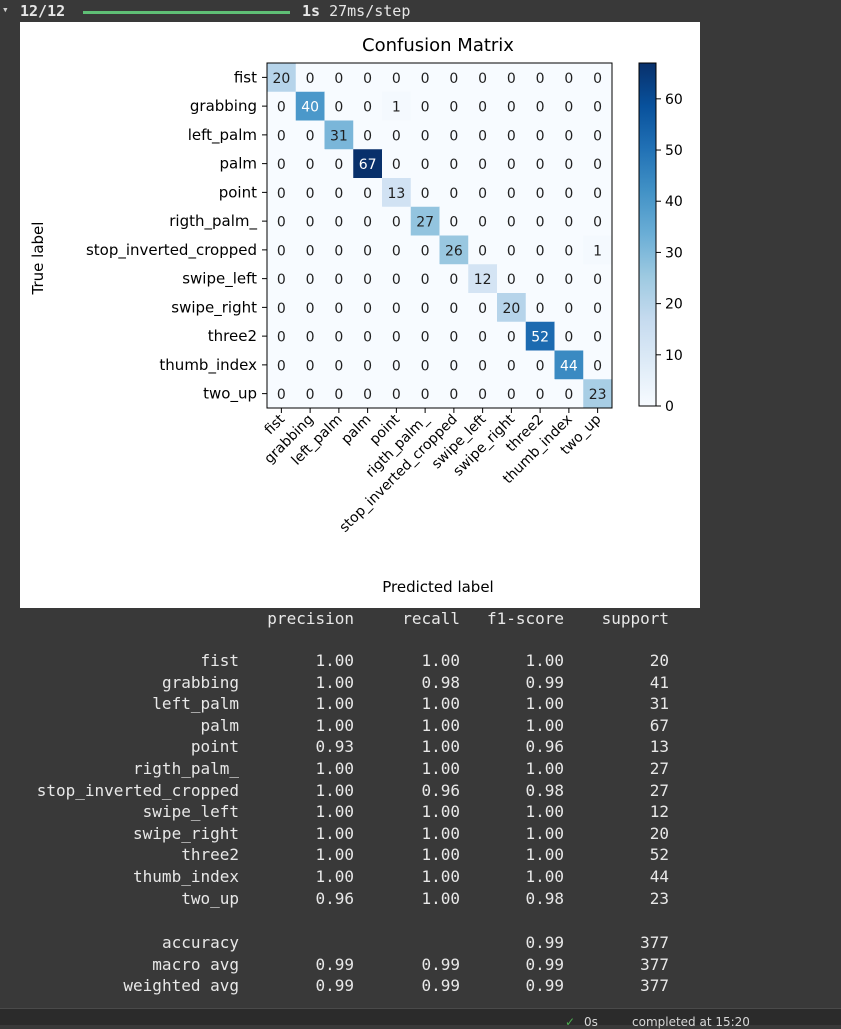 The height and width of the screenshot is (1029, 841). Describe the element at coordinates (334, 746) in the screenshot. I see `report-precision: 0.93` at that location.